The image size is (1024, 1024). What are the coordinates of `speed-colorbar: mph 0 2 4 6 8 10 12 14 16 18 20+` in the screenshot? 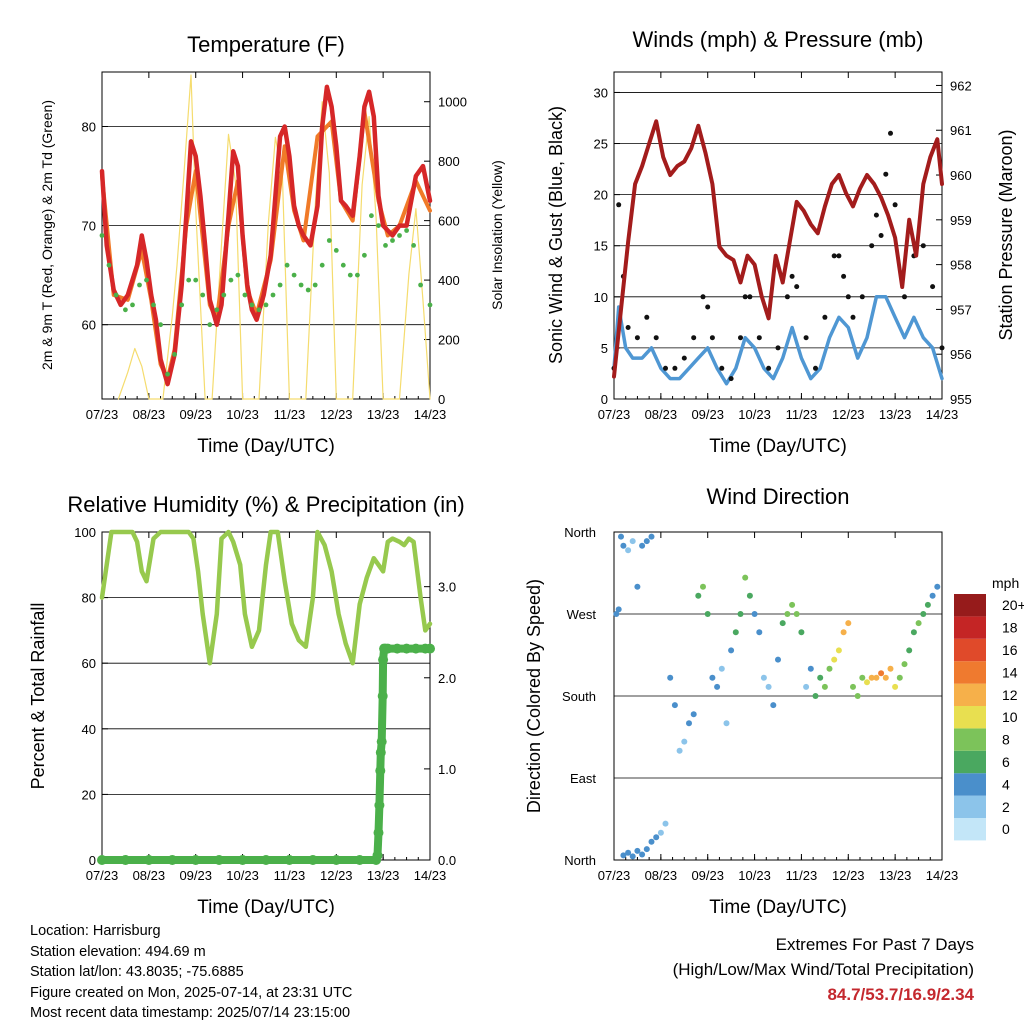 It's located at (989, 708).